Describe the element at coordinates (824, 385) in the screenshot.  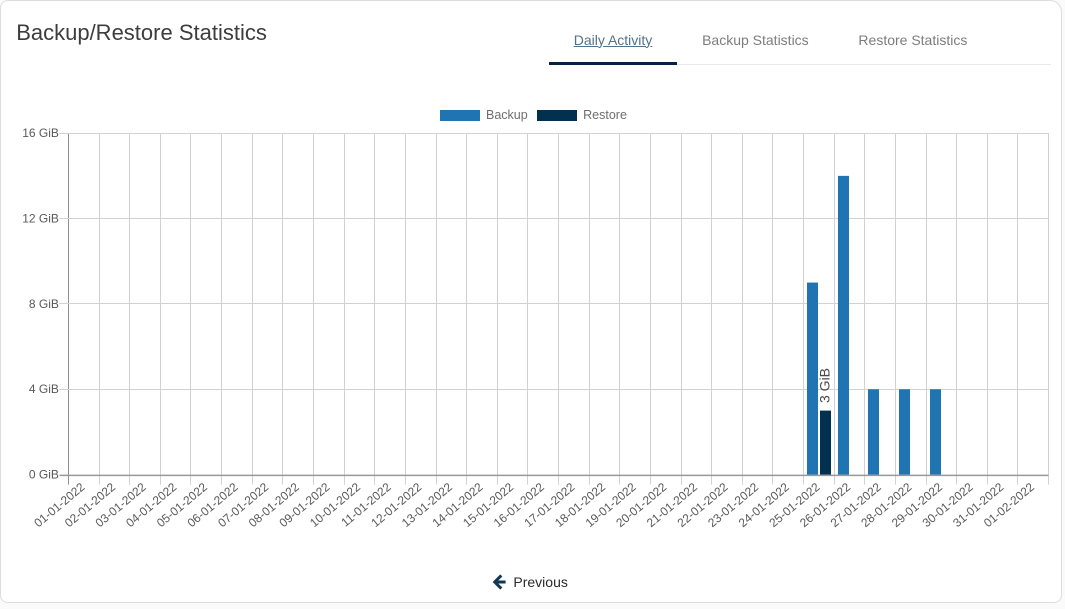
I see `svg-text: 3 GiB` at that location.